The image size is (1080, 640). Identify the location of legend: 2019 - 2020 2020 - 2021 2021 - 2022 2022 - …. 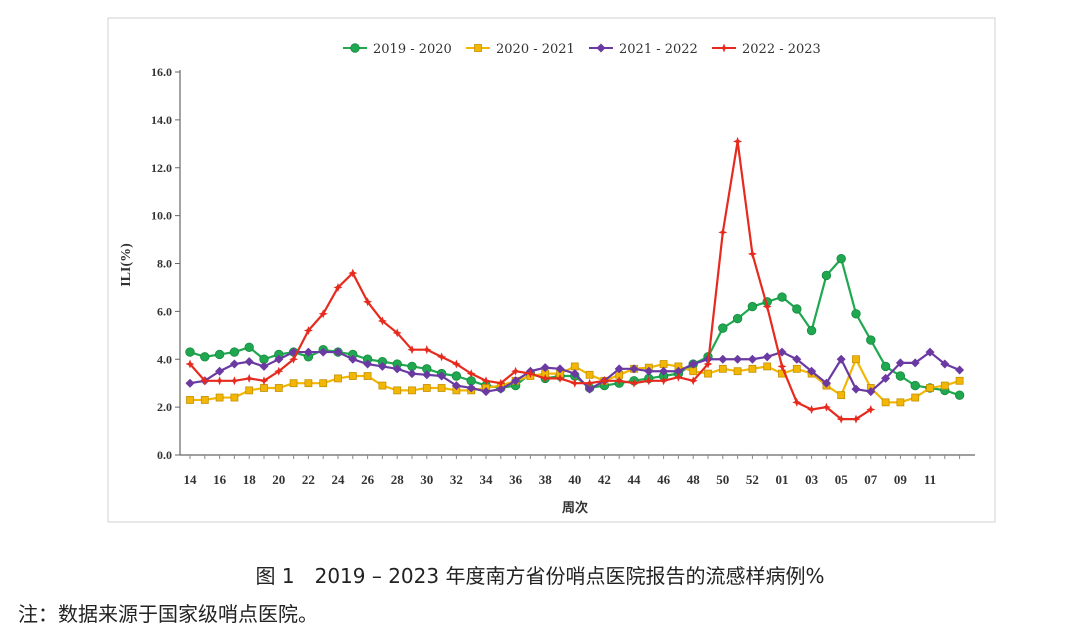
(582, 49).